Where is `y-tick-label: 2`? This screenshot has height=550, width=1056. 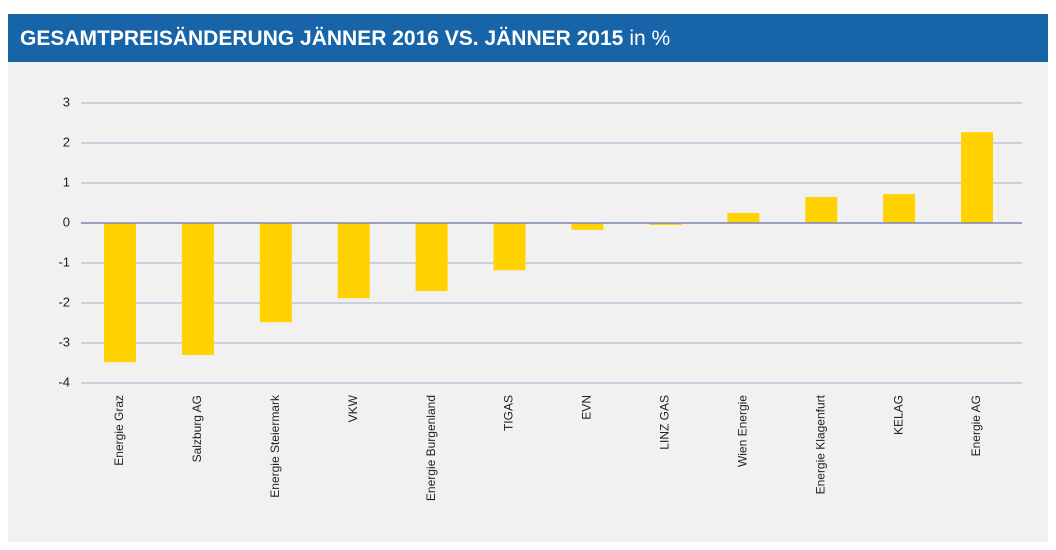
y-tick-label: 2 is located at coordinates (66, 141).